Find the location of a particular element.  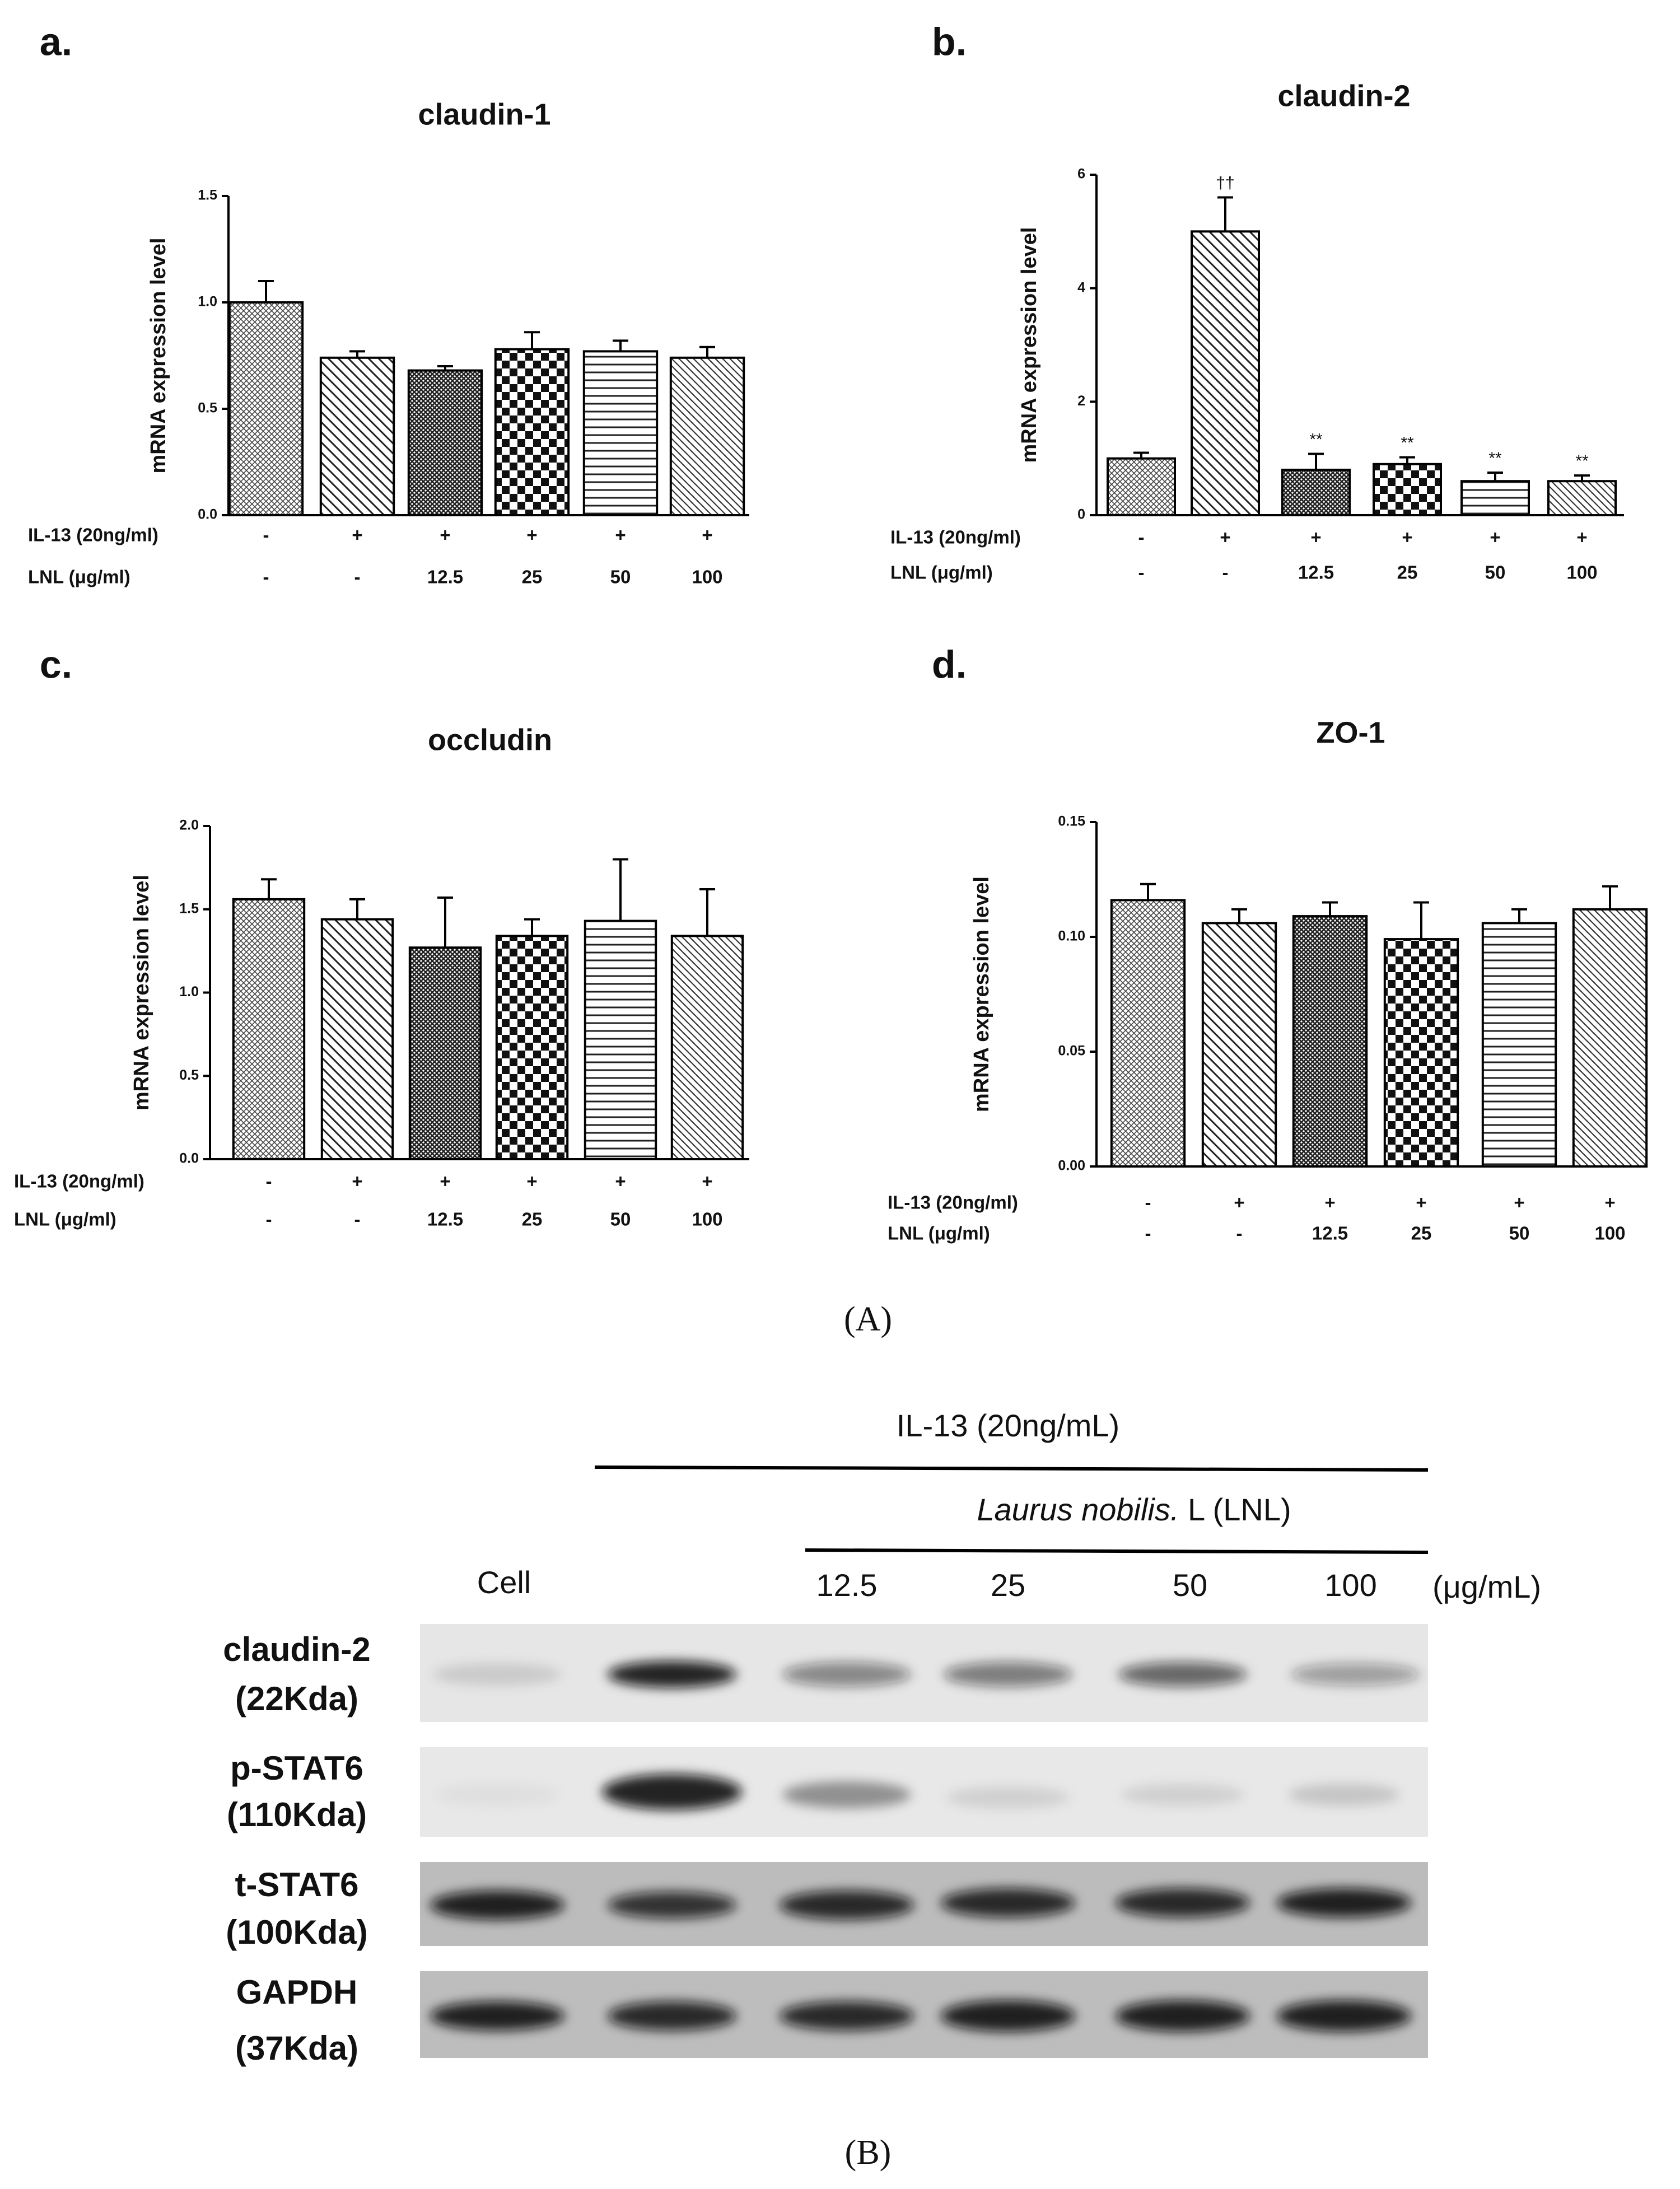

lane-label: 12.5 is located at coordinates (847, 1585).